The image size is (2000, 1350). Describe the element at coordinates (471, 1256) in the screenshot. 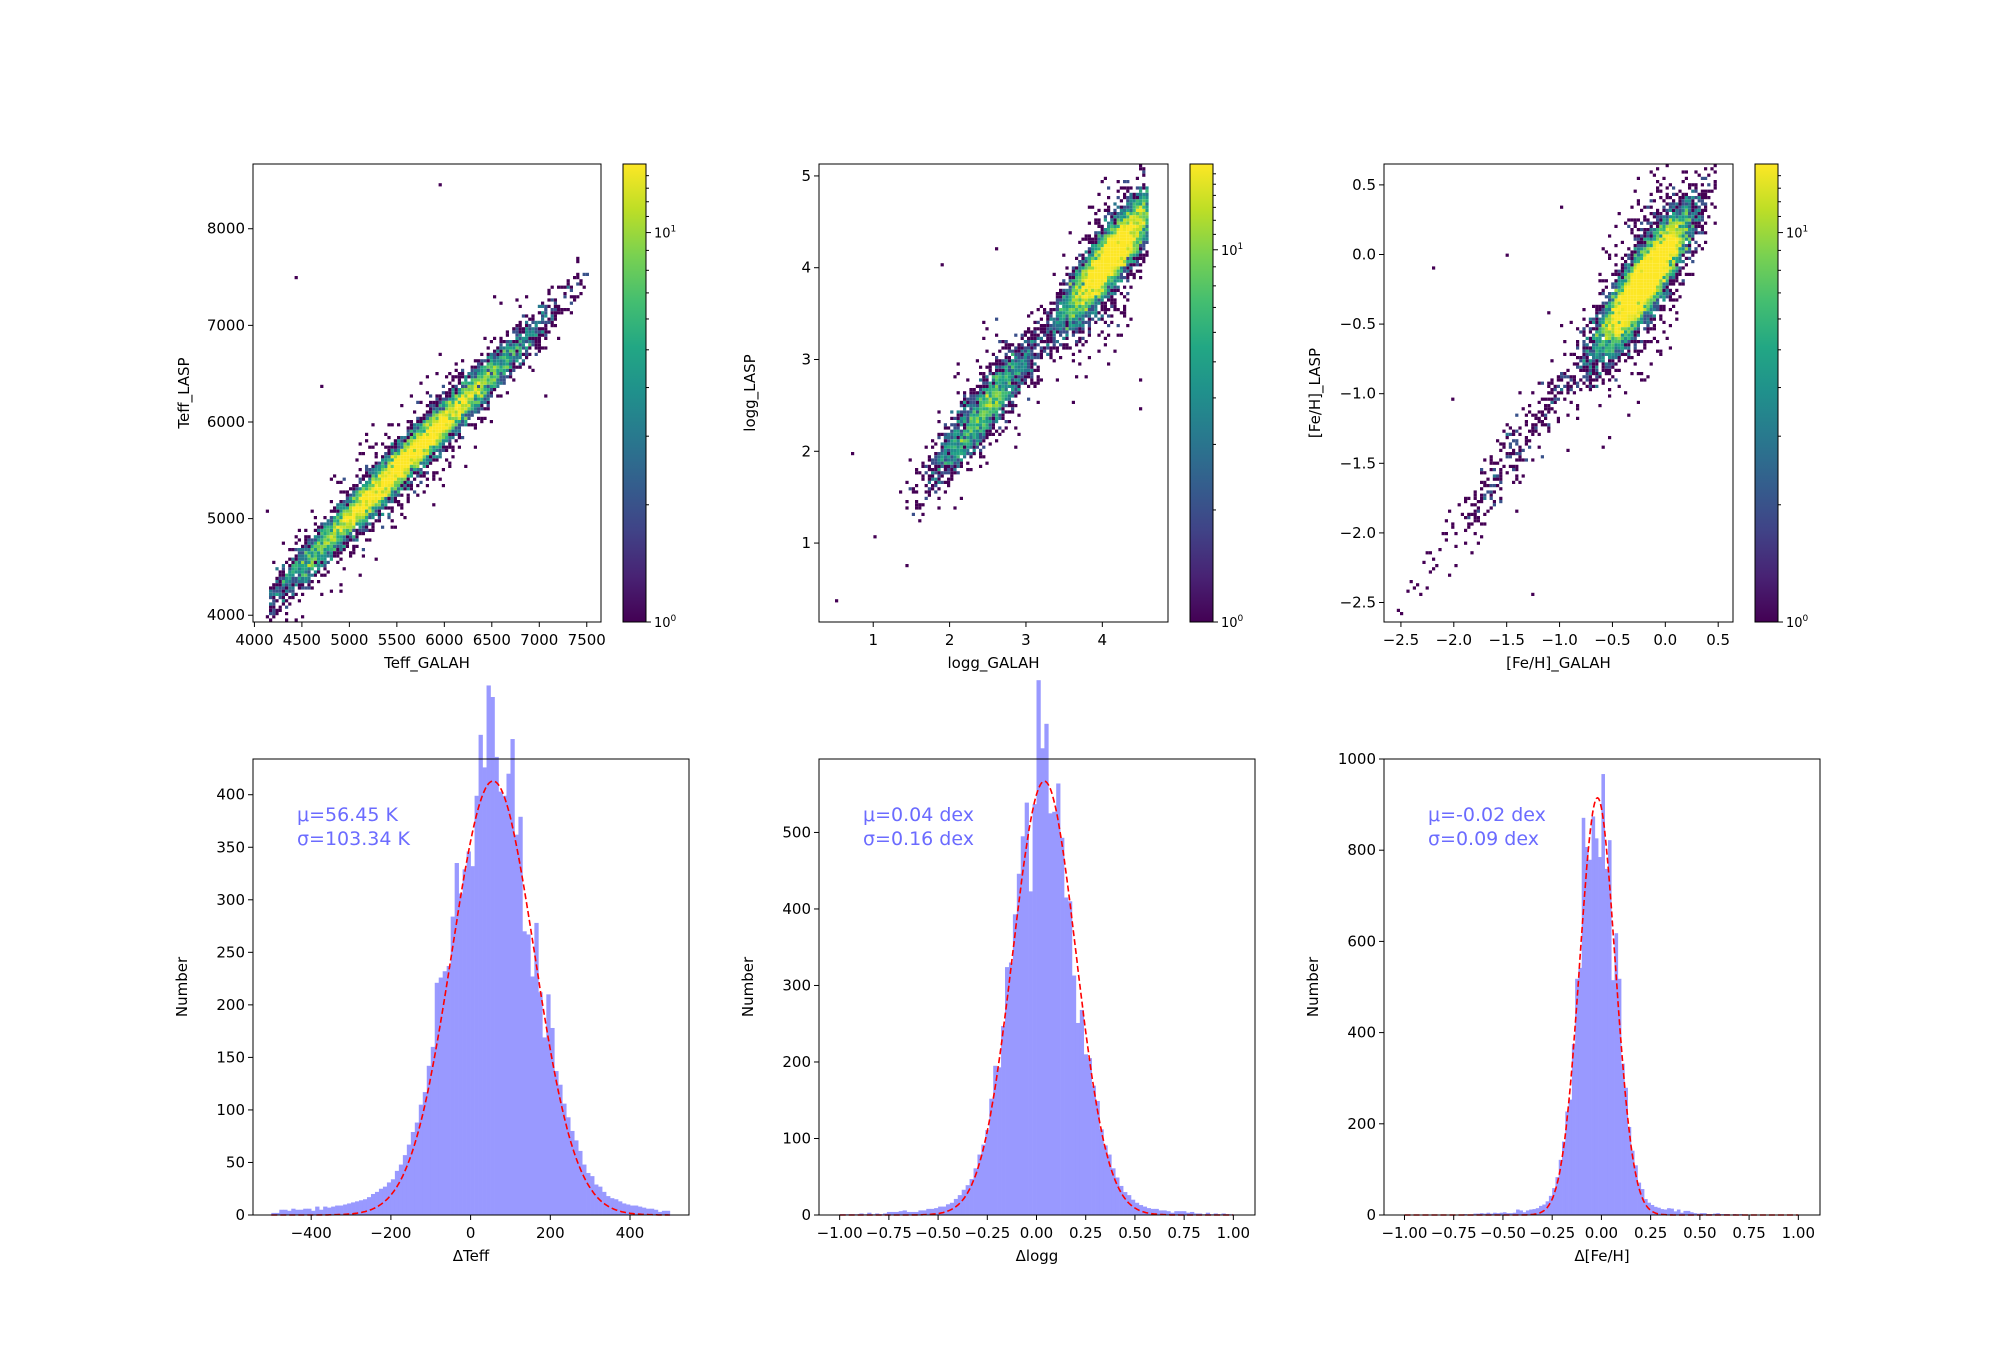

I see `x-axis-label: ΔTeff` at that location.